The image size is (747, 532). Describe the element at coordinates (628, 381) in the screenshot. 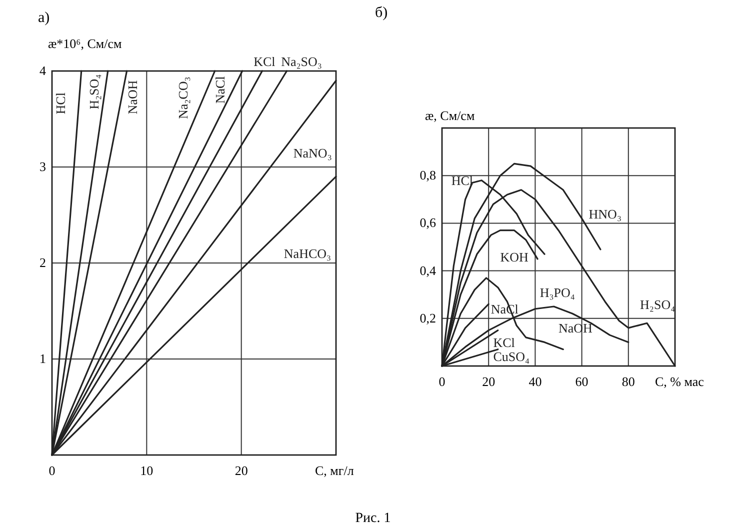

I see `x-tick-label: 80` at that location.